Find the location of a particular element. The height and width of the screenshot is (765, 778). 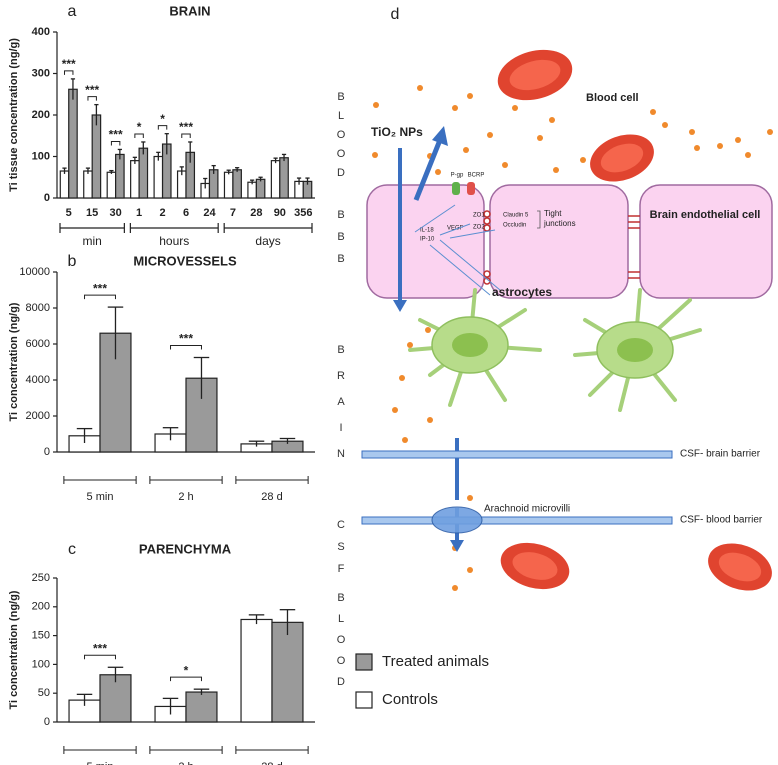

y-axis-label: Ti concentration (ng/g) is located at coordinates (14, 649).